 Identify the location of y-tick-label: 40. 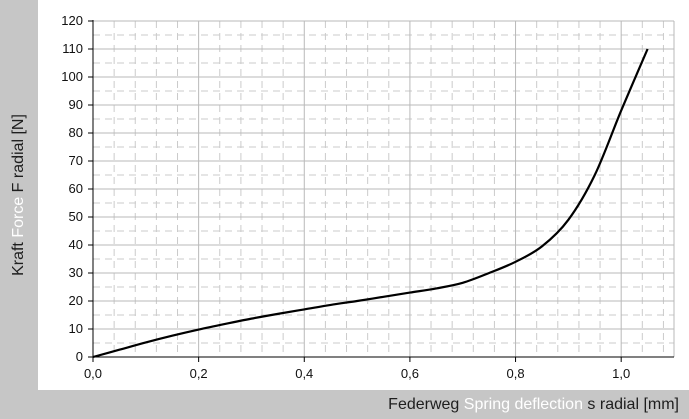
(76, 244).